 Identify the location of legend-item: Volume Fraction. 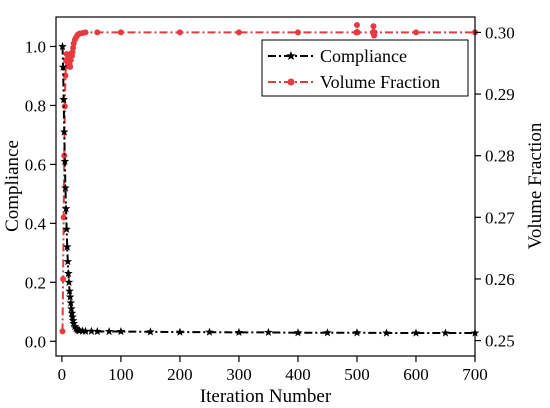
(354, 82).